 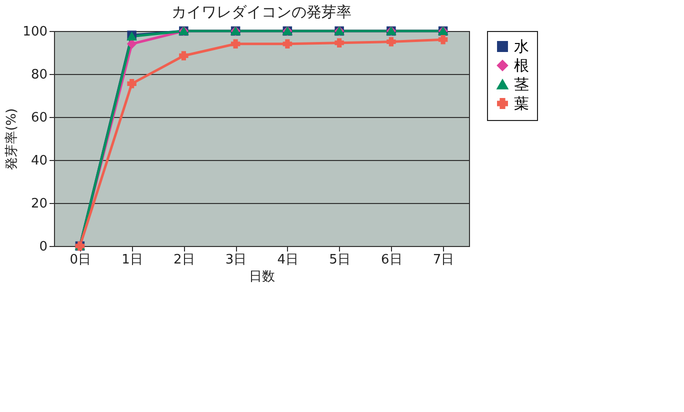 What do you see at coordinates (12, 139) in the screenshot?
I see `y-axis-title: 発芽率(%)` at bounding box center [12, 139].